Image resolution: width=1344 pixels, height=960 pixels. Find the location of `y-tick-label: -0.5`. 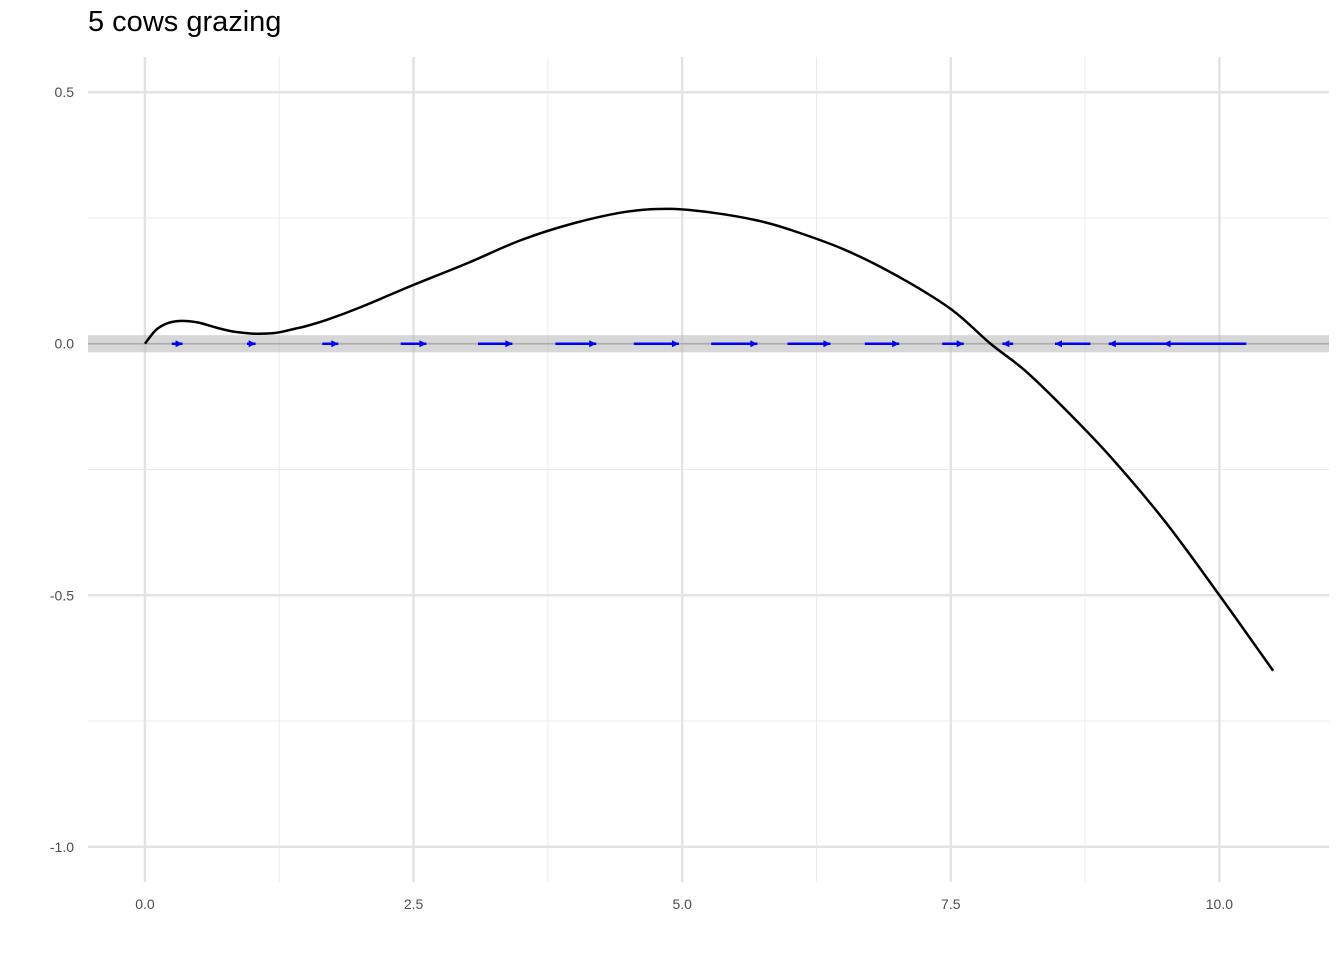

y-tick-label: -0.5 is located at coordinates (62, 595).